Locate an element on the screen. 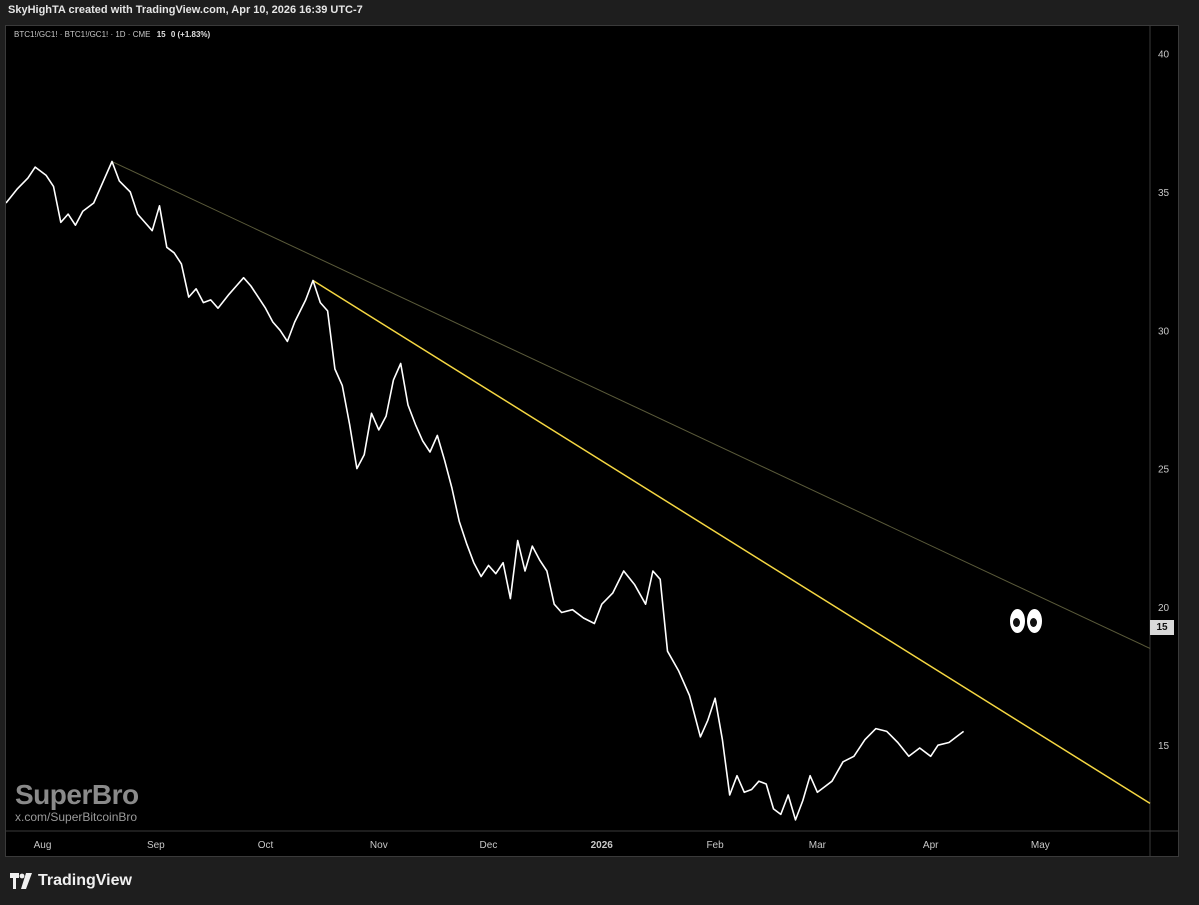 The height and width of the screenshot is (905, 1199). symbol-value: 15 is located at coordinates (161, 34).